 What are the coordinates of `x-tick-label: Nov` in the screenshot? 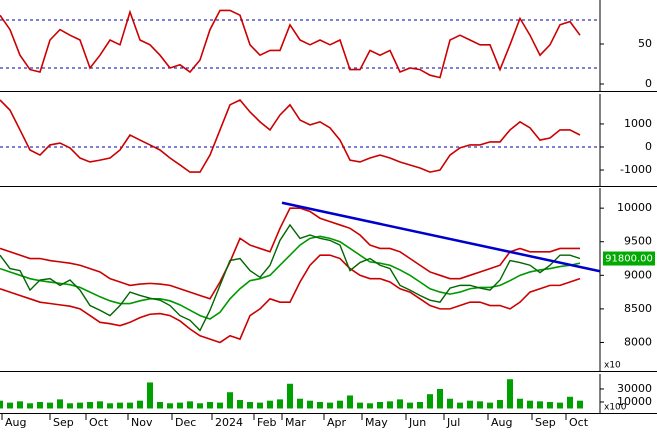 It's located at (142, 422).